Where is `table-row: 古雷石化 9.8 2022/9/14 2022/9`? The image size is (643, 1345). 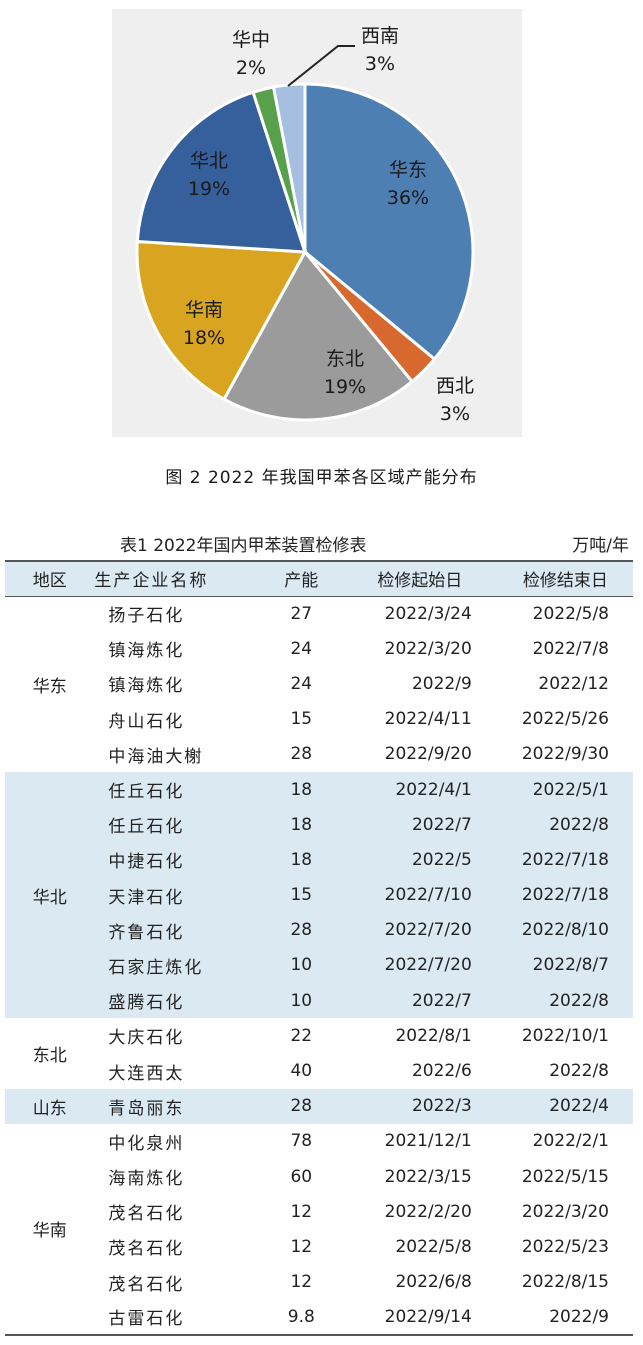
table-row: 古雷石化 9.8 2022/9/14 2022/9 is located at coordinates (319, 1317).